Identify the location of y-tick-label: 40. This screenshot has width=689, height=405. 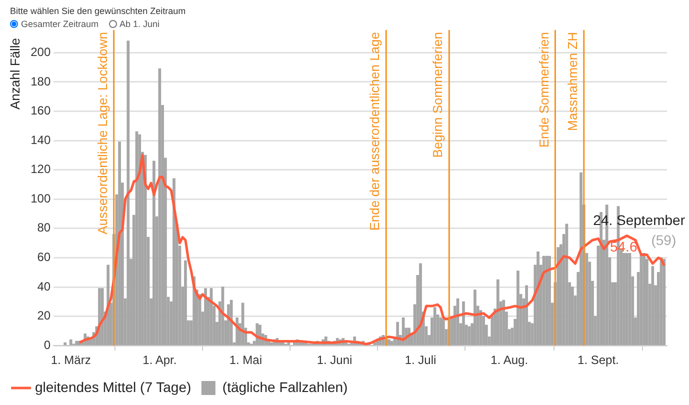
(44, 286).